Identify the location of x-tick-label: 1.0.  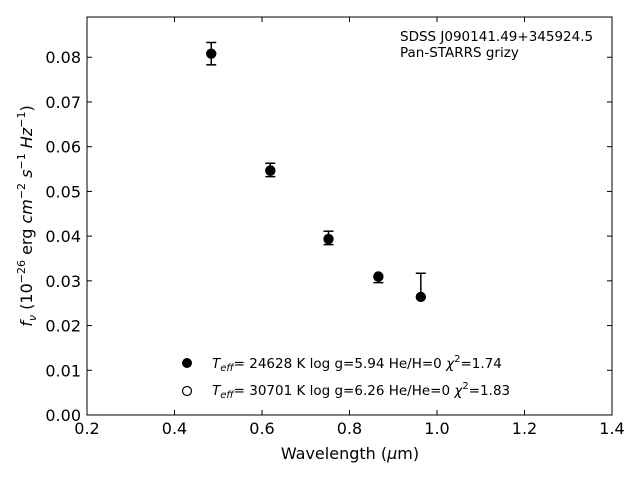
(436, 428).